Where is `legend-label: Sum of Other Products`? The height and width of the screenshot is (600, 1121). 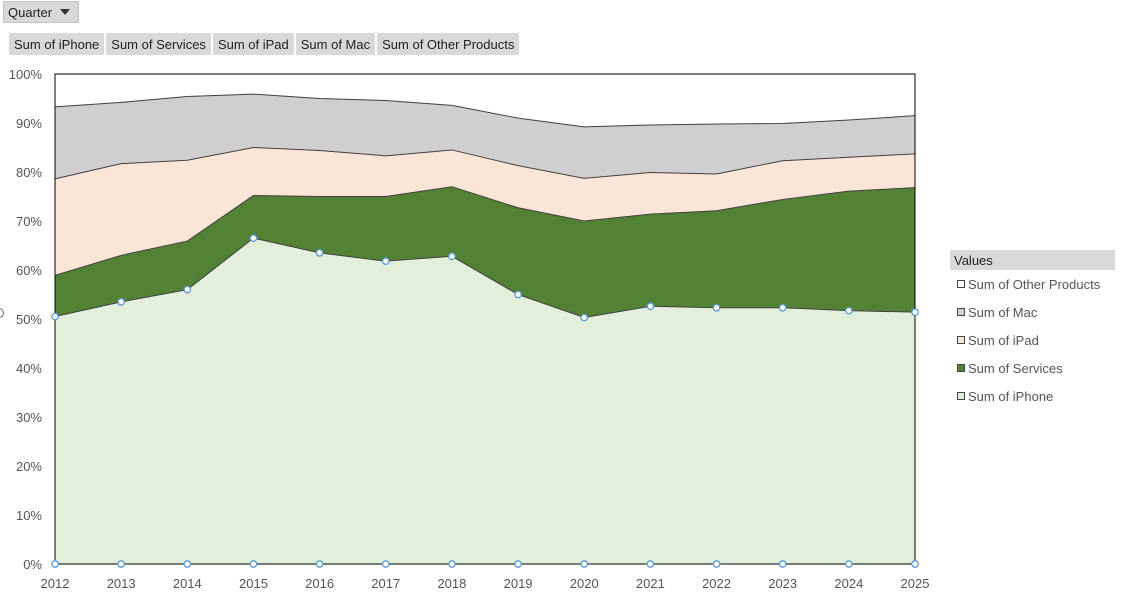
legend-label: Sum of Other Products is located at coordinates (1034, 284).